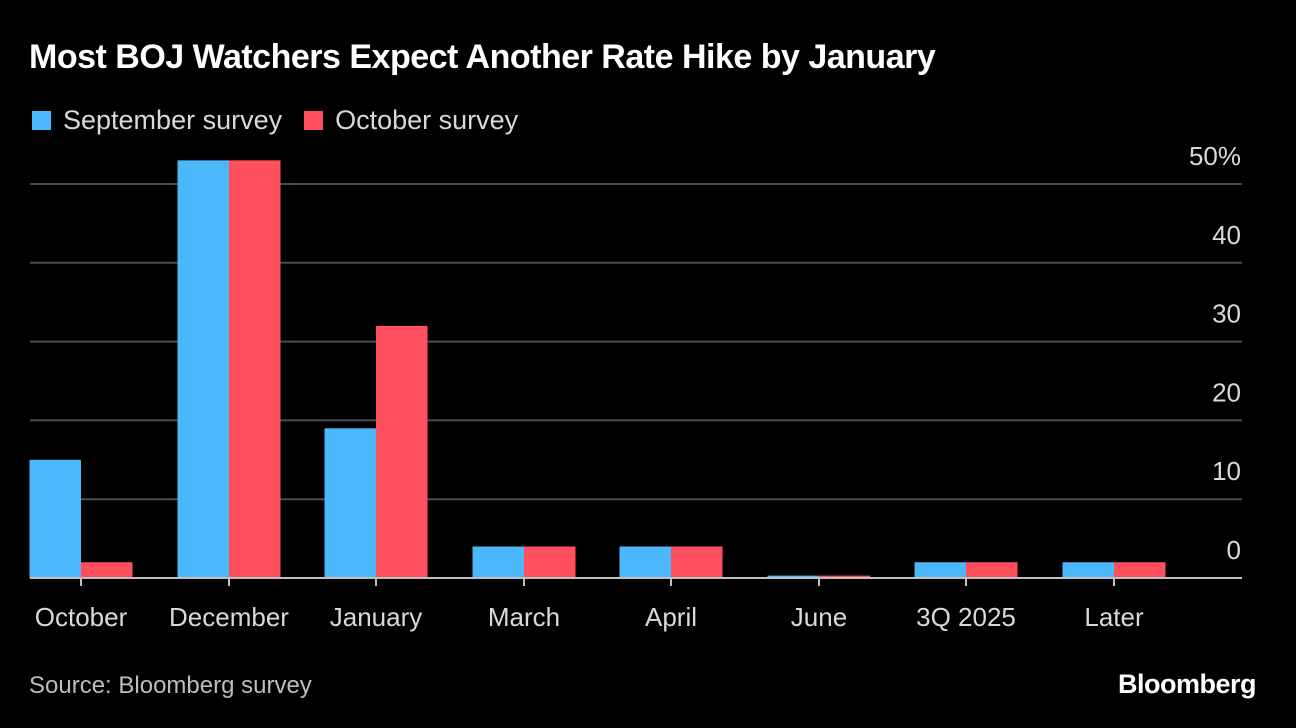 The height and width of the screenshot is (728, 1296). What do you see at coordinates (819, 617) in the screenshot?
I see `x-tick-label: June` at bounding box center [819, 617].